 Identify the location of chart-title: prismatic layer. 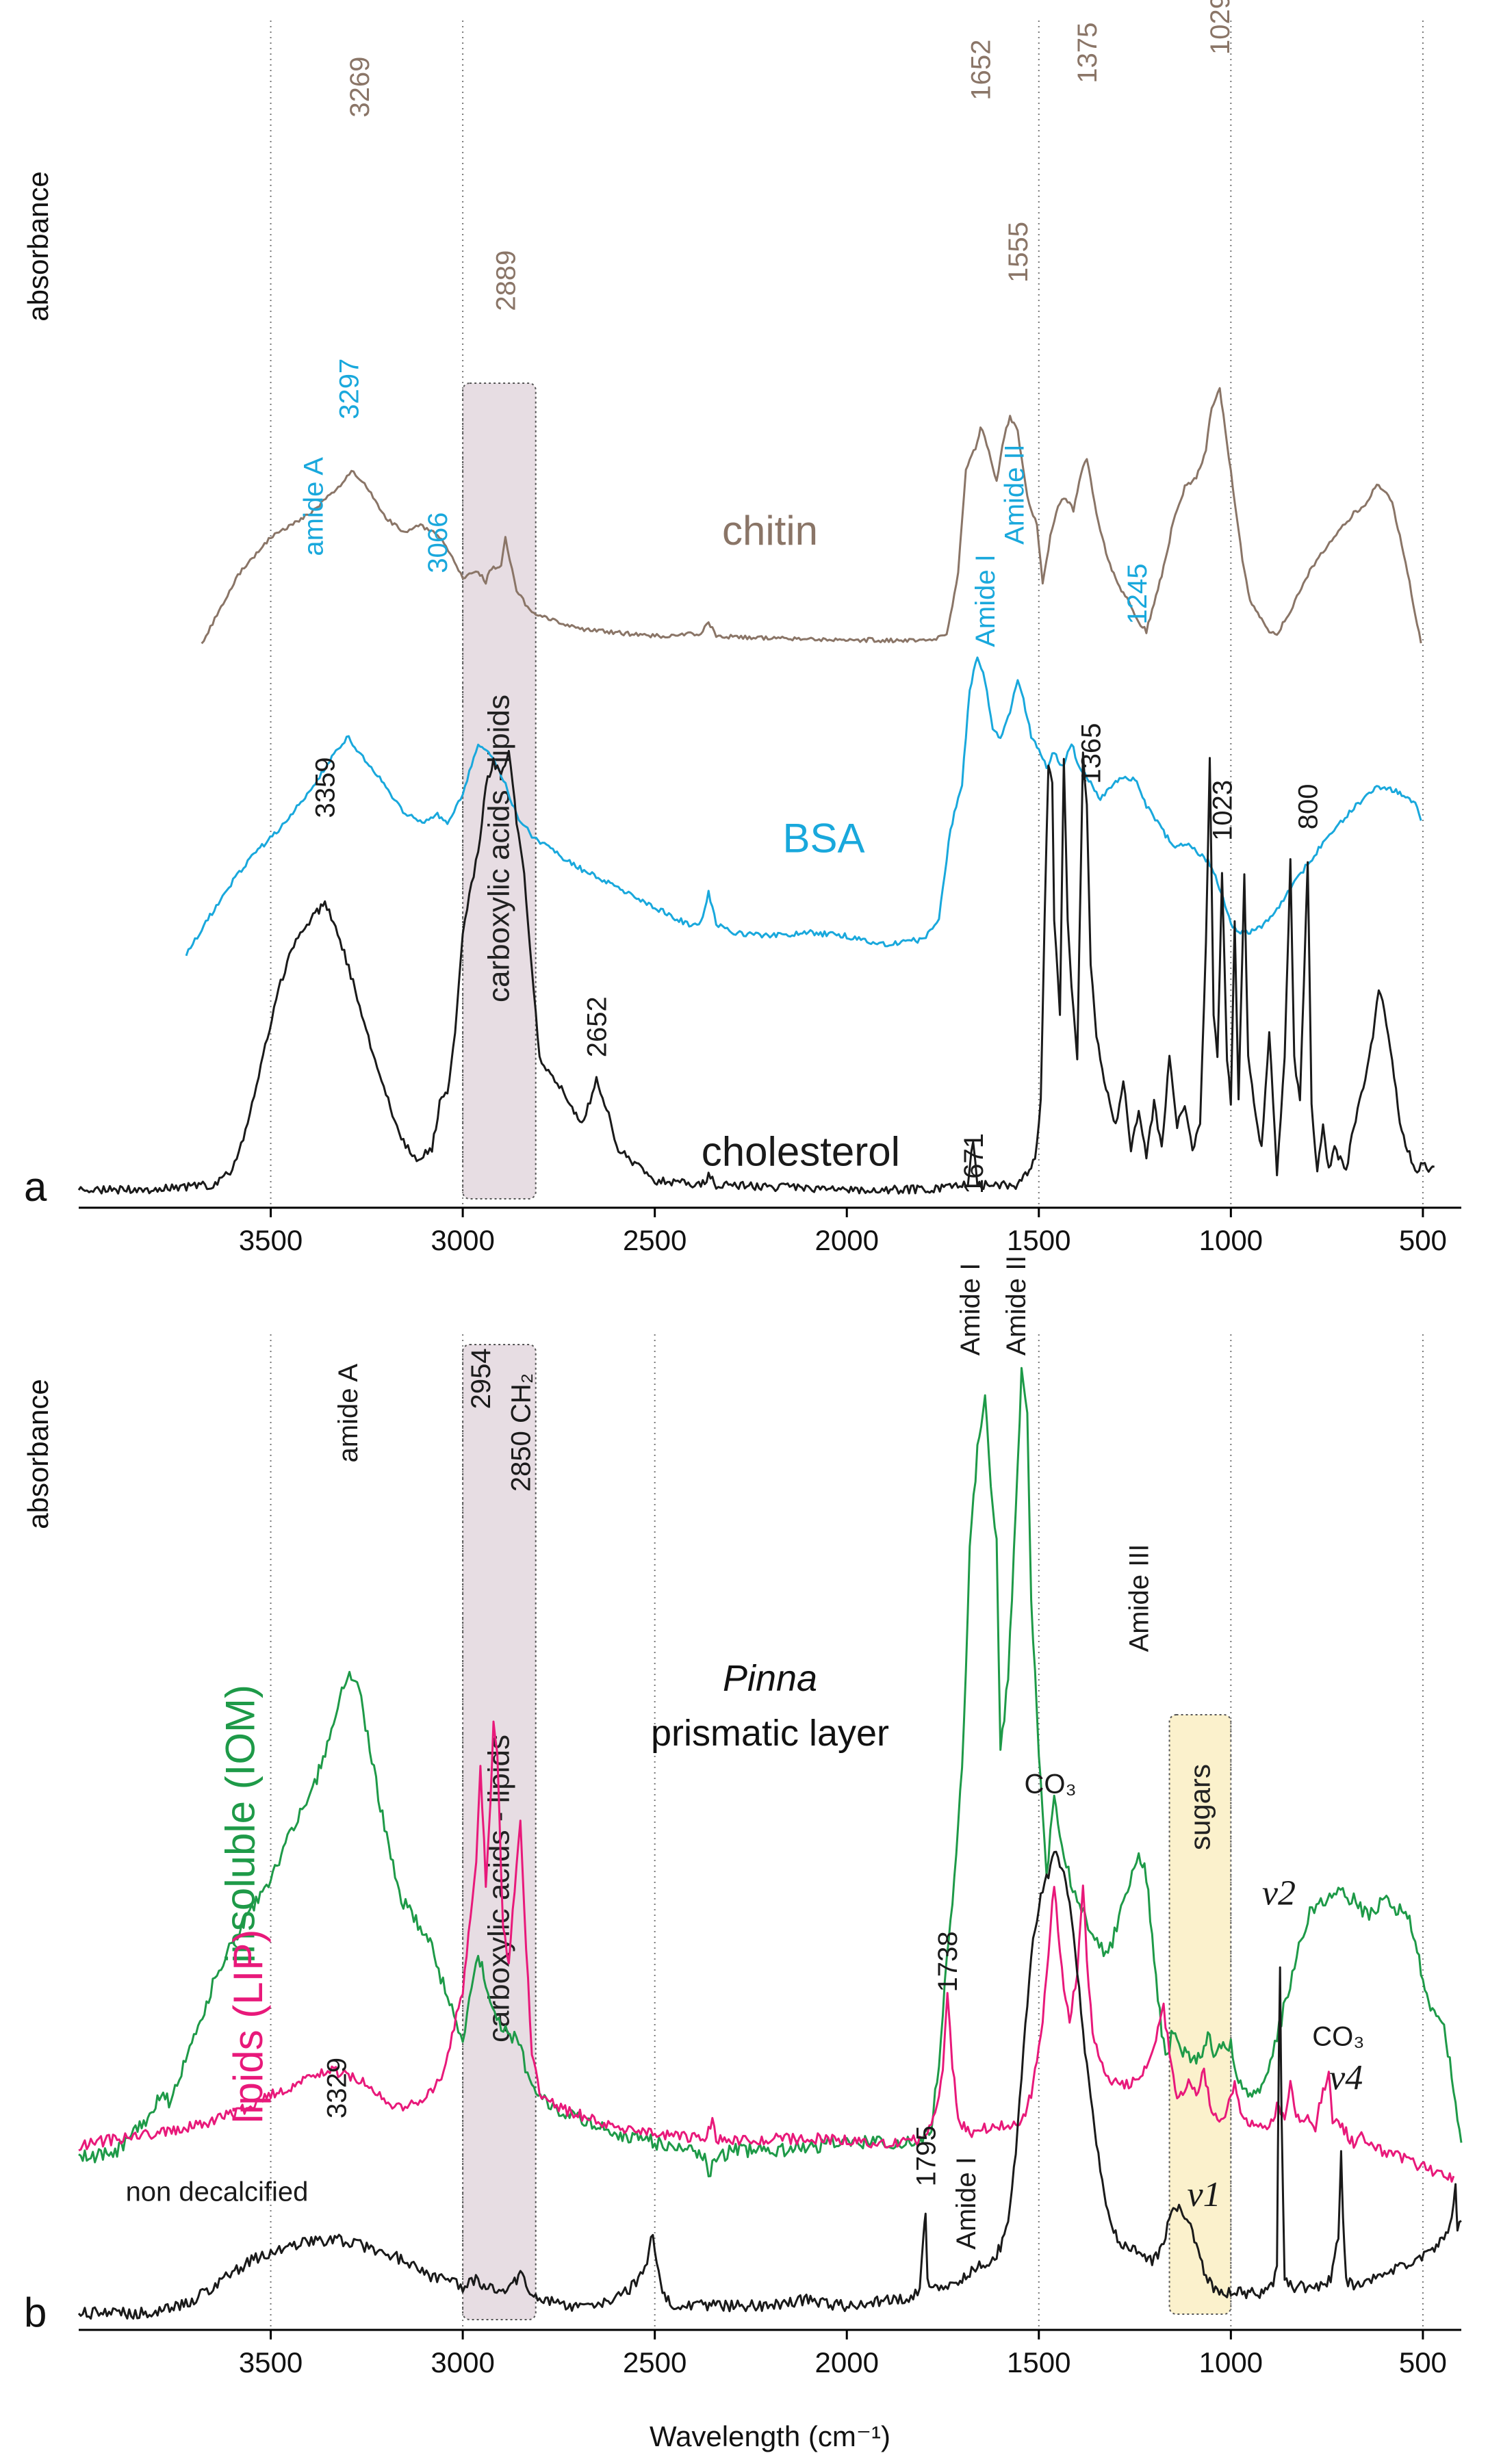
(770, 1733).